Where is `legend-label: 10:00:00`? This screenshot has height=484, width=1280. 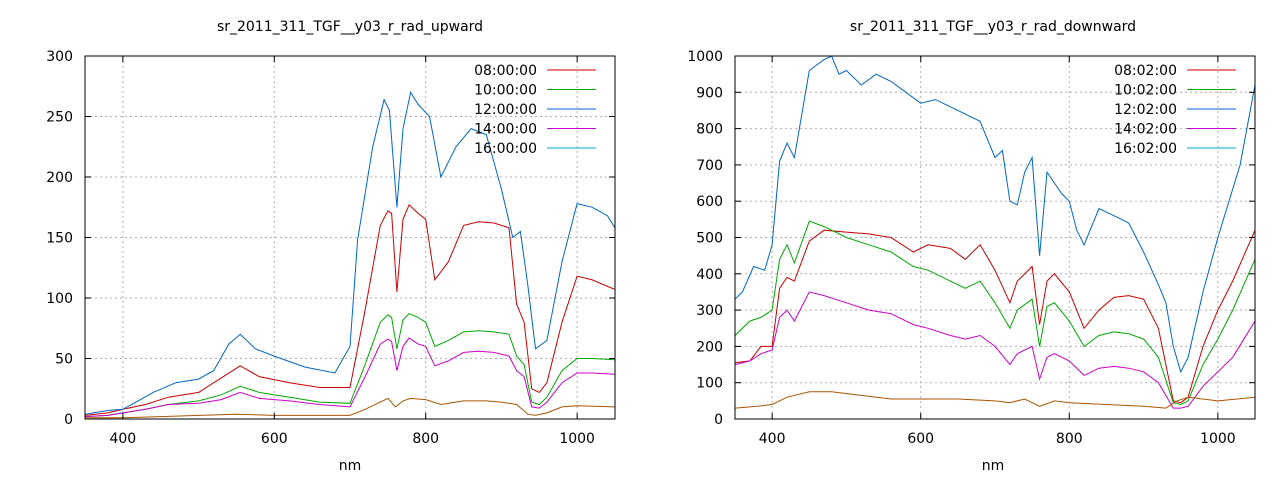 legend-label: 10:00:00 is located at coordinates (505, 91).